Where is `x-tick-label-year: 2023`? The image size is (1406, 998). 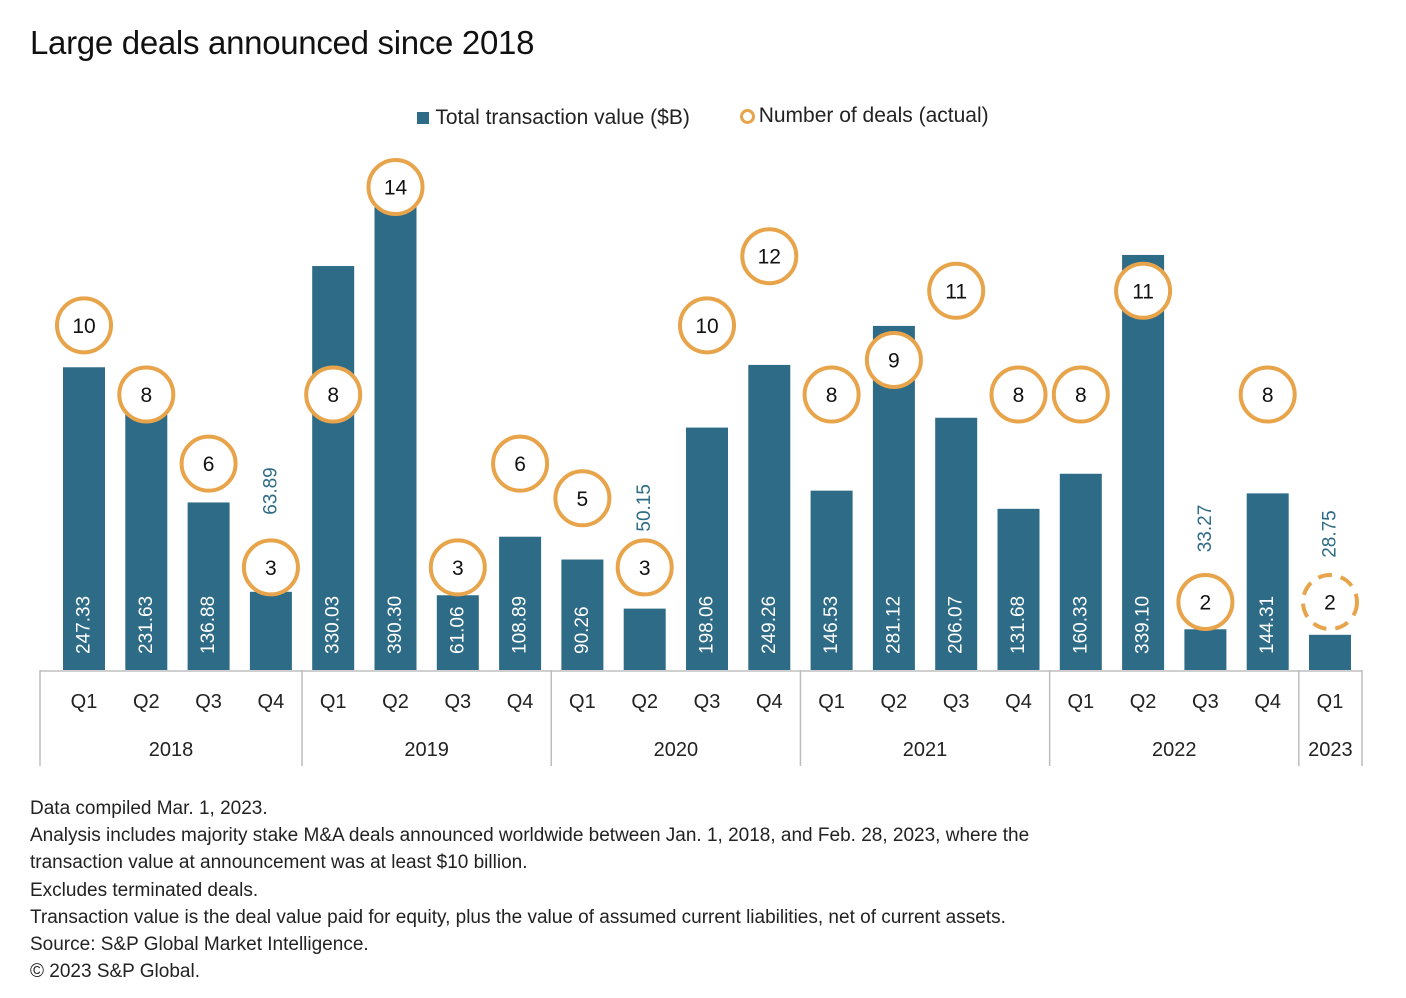
x-tick-label-year: 2023 is located at coordinates (1330, 750).